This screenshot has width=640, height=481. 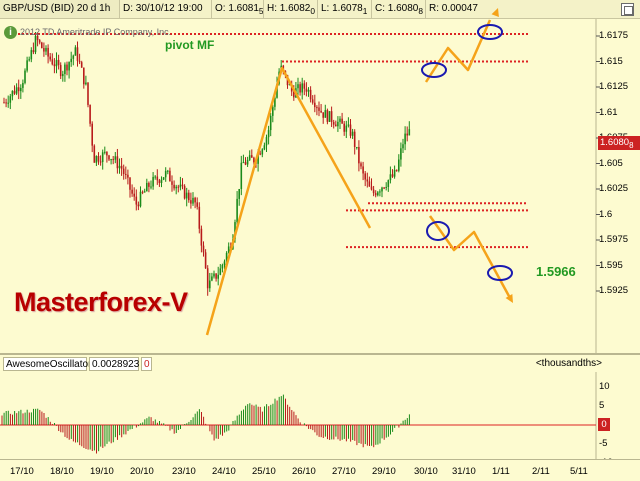 I want to click on time-tick-label: 20/10, so click(x=142, y=471).